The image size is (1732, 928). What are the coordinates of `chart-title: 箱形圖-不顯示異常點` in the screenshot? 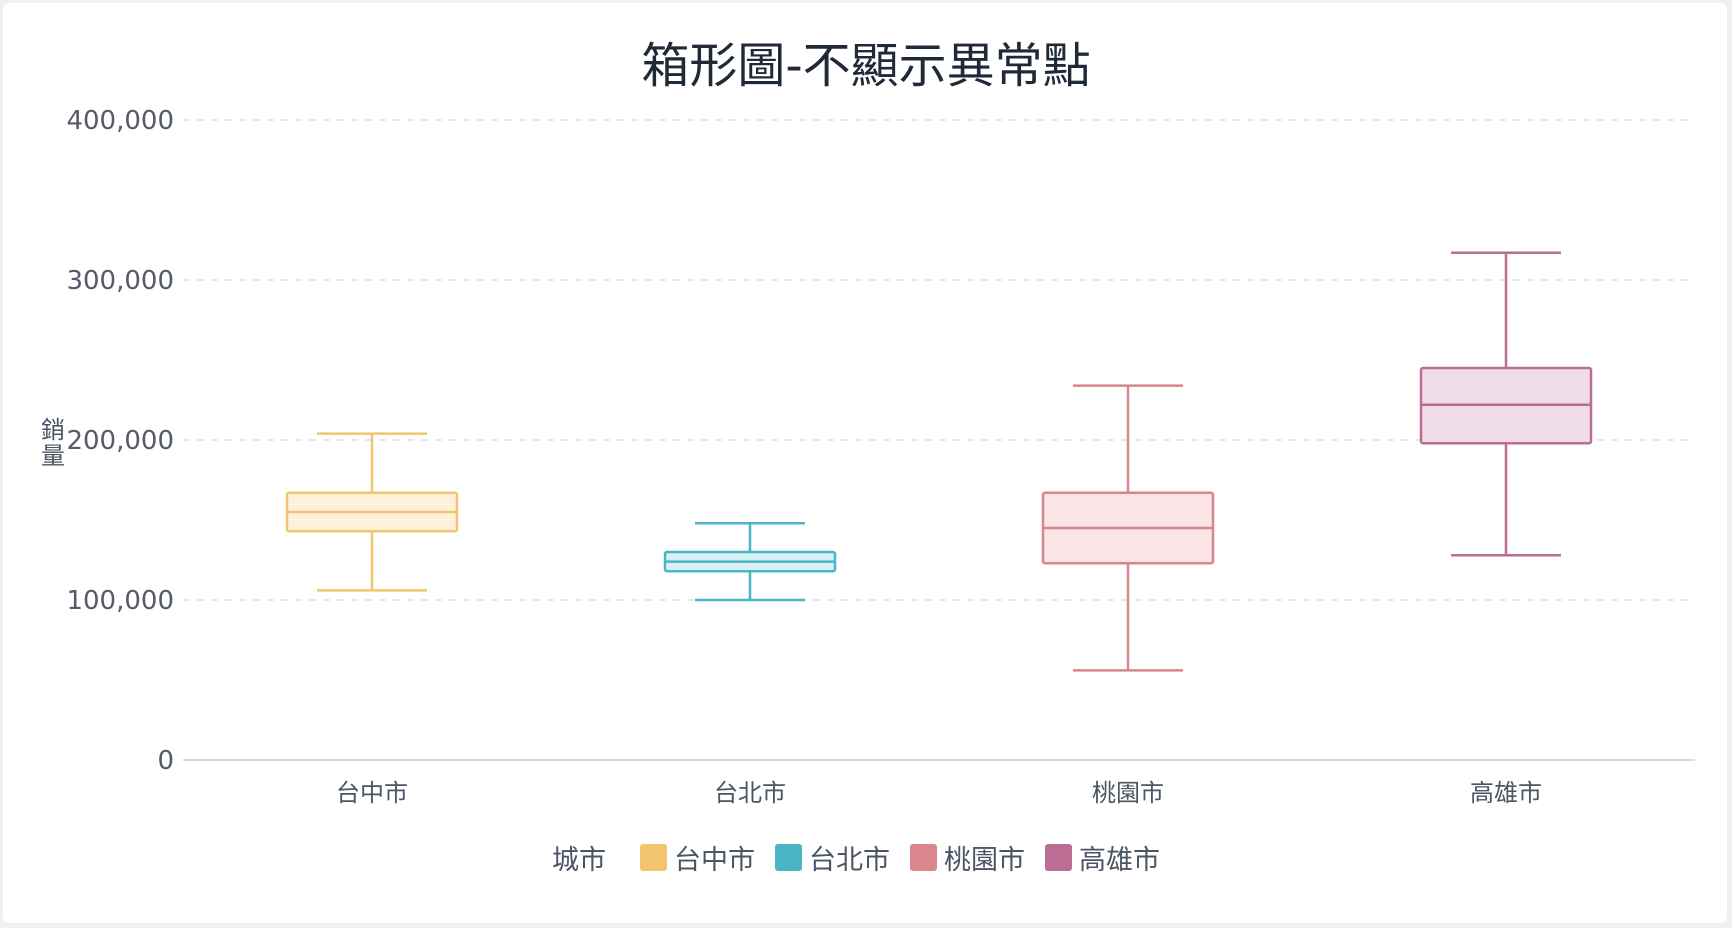 It's located at (866, 66).